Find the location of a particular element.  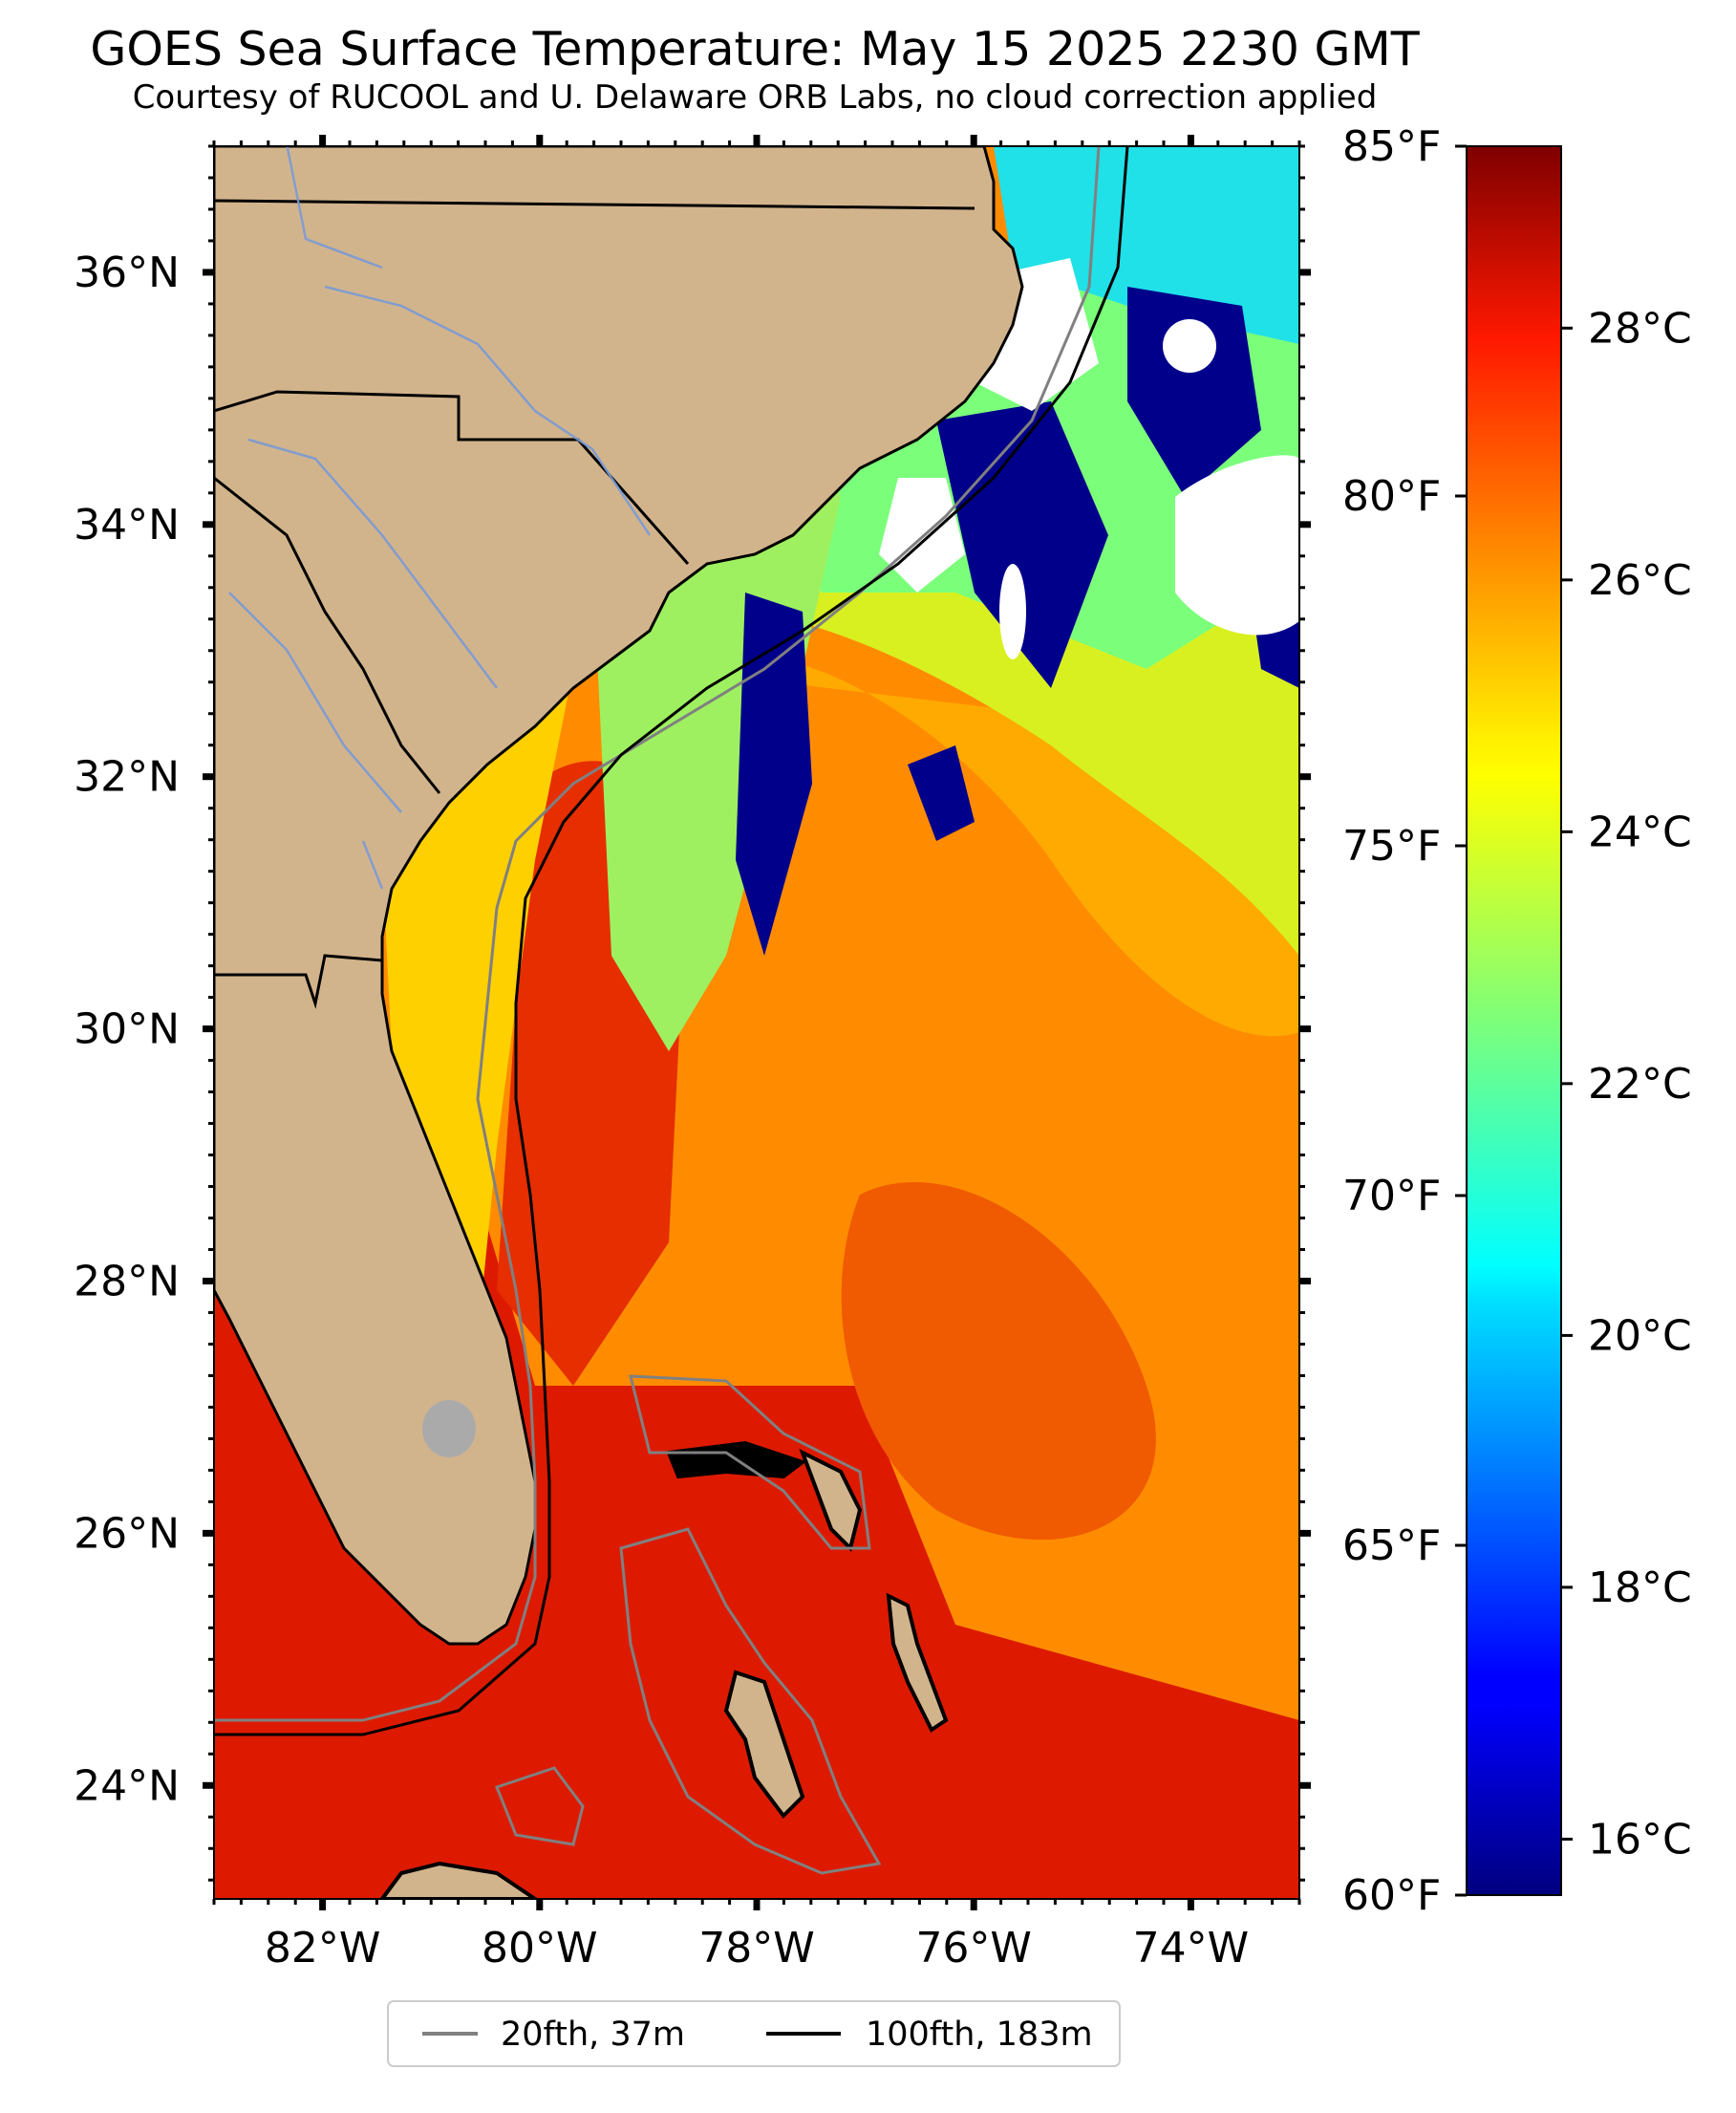

land-island-andros is located at coordinates (764, 1745).